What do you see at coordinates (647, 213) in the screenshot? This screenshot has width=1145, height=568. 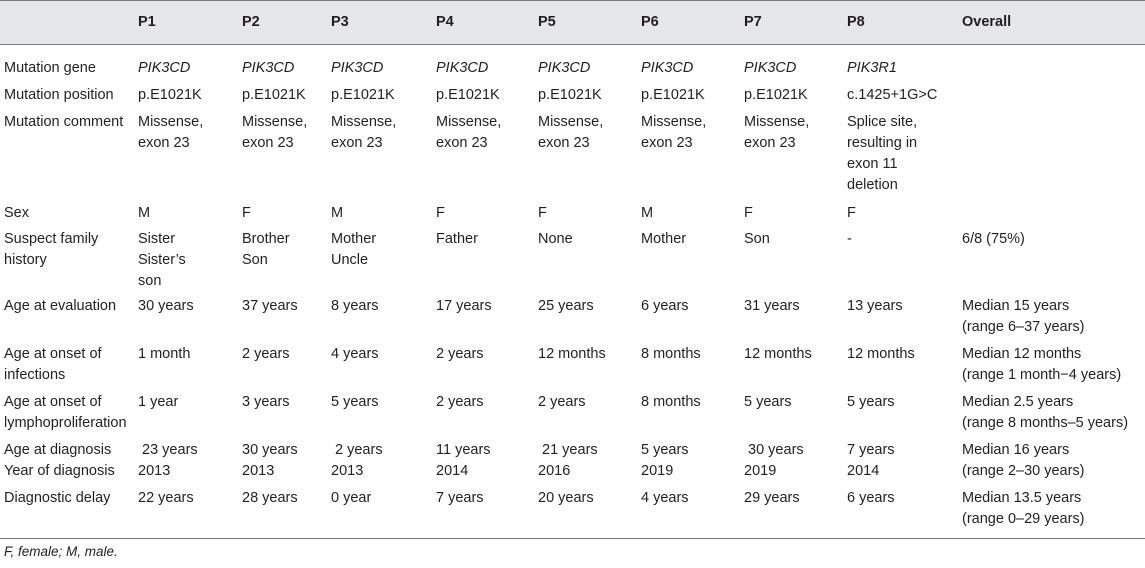 I see `cell-line: M` at bounding box center [647, 213].